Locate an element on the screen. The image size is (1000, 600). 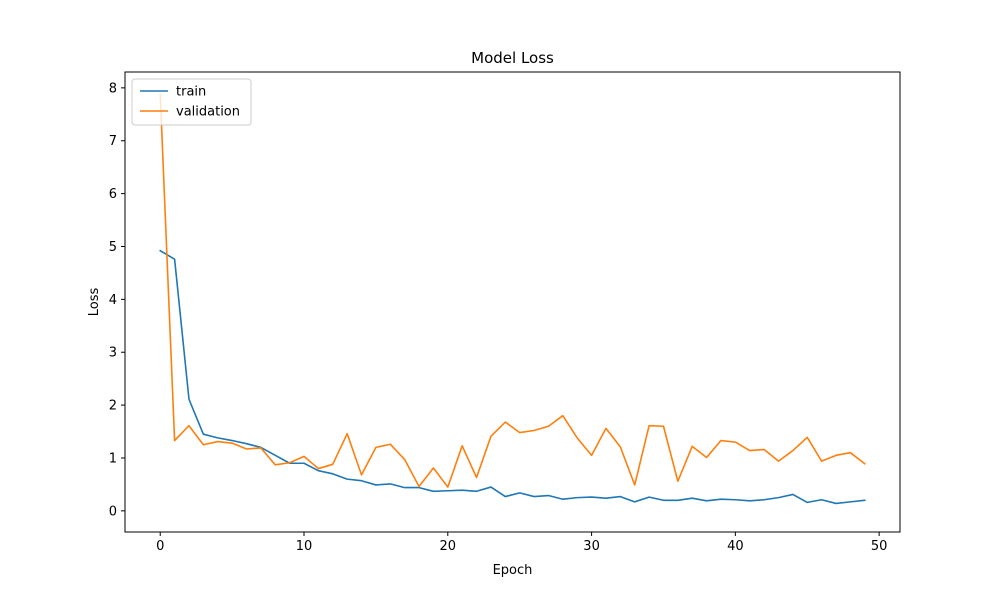
x-tick-label: 10 is located at coordinates (304, 546).